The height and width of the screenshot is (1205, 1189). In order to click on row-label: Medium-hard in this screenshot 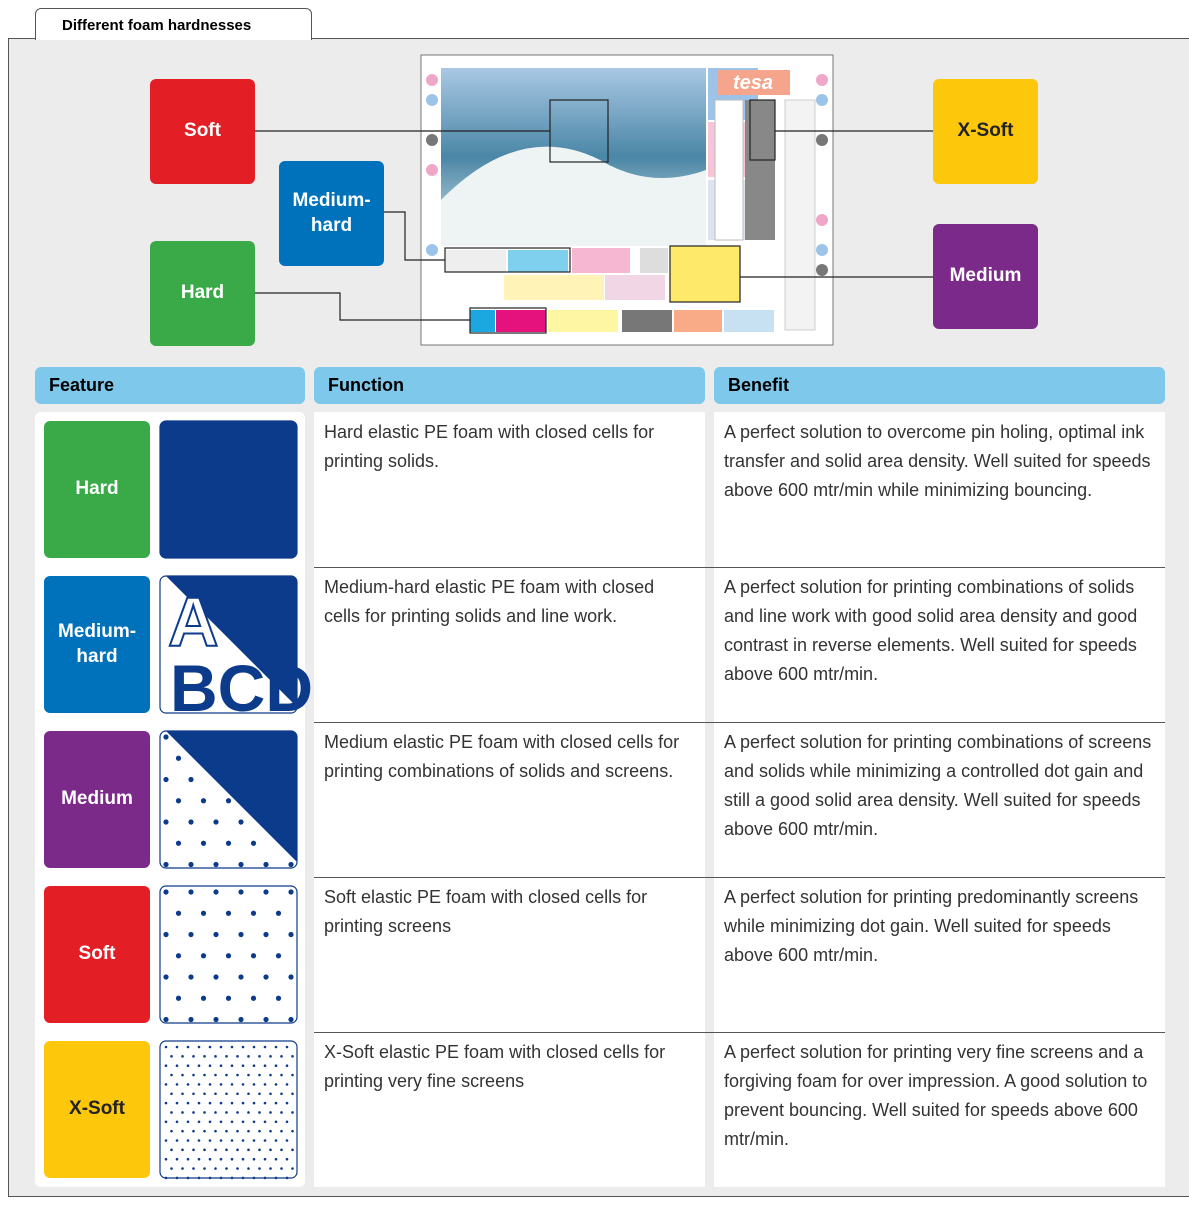, I will do `click(97, 644)`.